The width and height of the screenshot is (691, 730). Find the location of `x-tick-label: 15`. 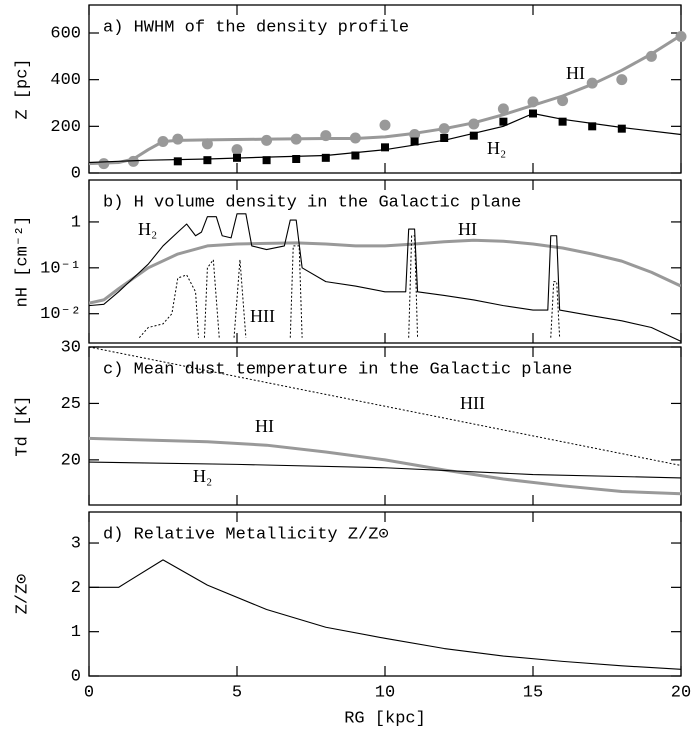

x-tick-label: 15 is located at coordinates (533, 692).